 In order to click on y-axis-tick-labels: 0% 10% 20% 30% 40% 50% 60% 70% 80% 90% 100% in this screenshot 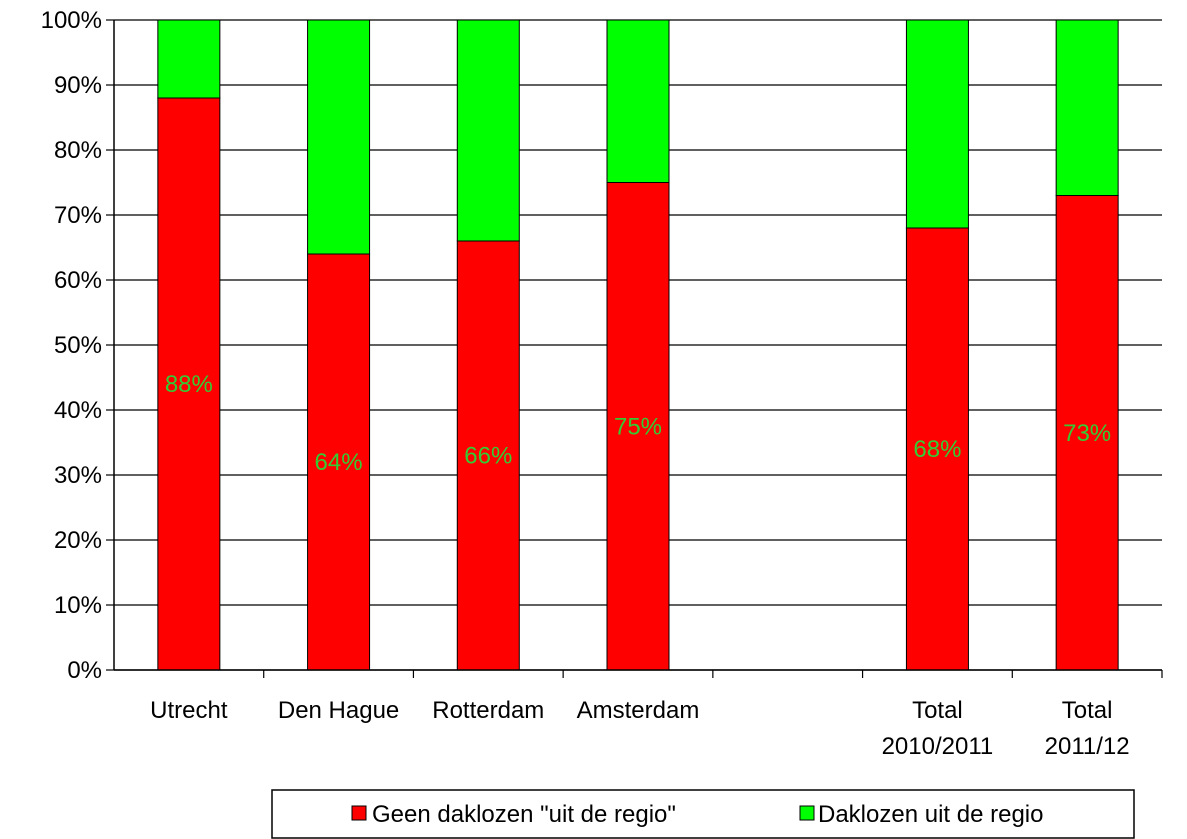, I will do `click(71, 345)`.